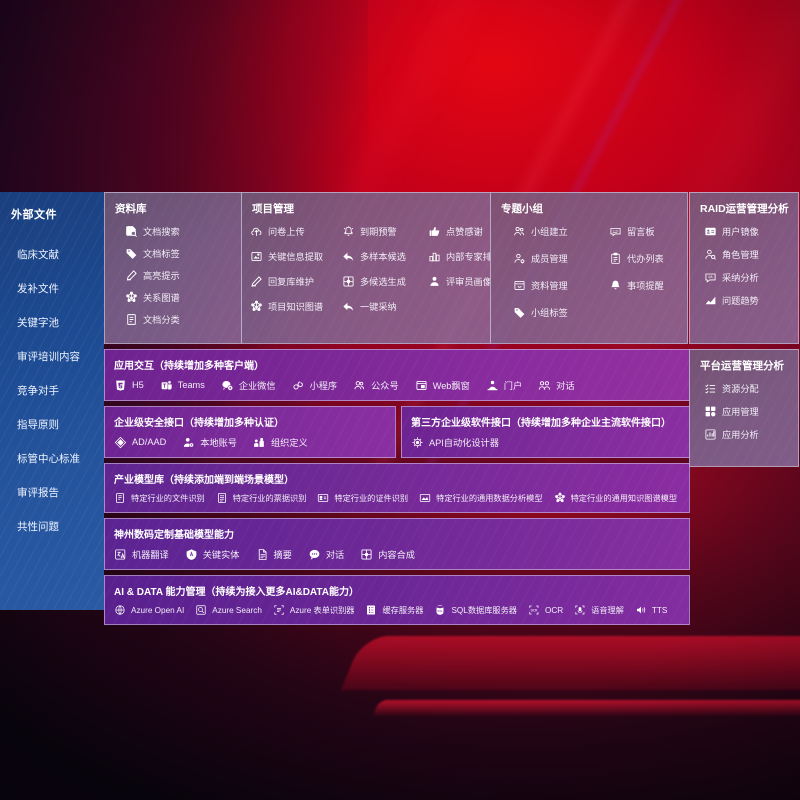 This screenshot has width=800, height=800. What do you see at coordinates (236, 592) in the screenshot?
I see `row-title-ai-data-management: AI & DATA 能力管理（持续为接入更多AI&DATA能力）` at bounding box center [236, 592].